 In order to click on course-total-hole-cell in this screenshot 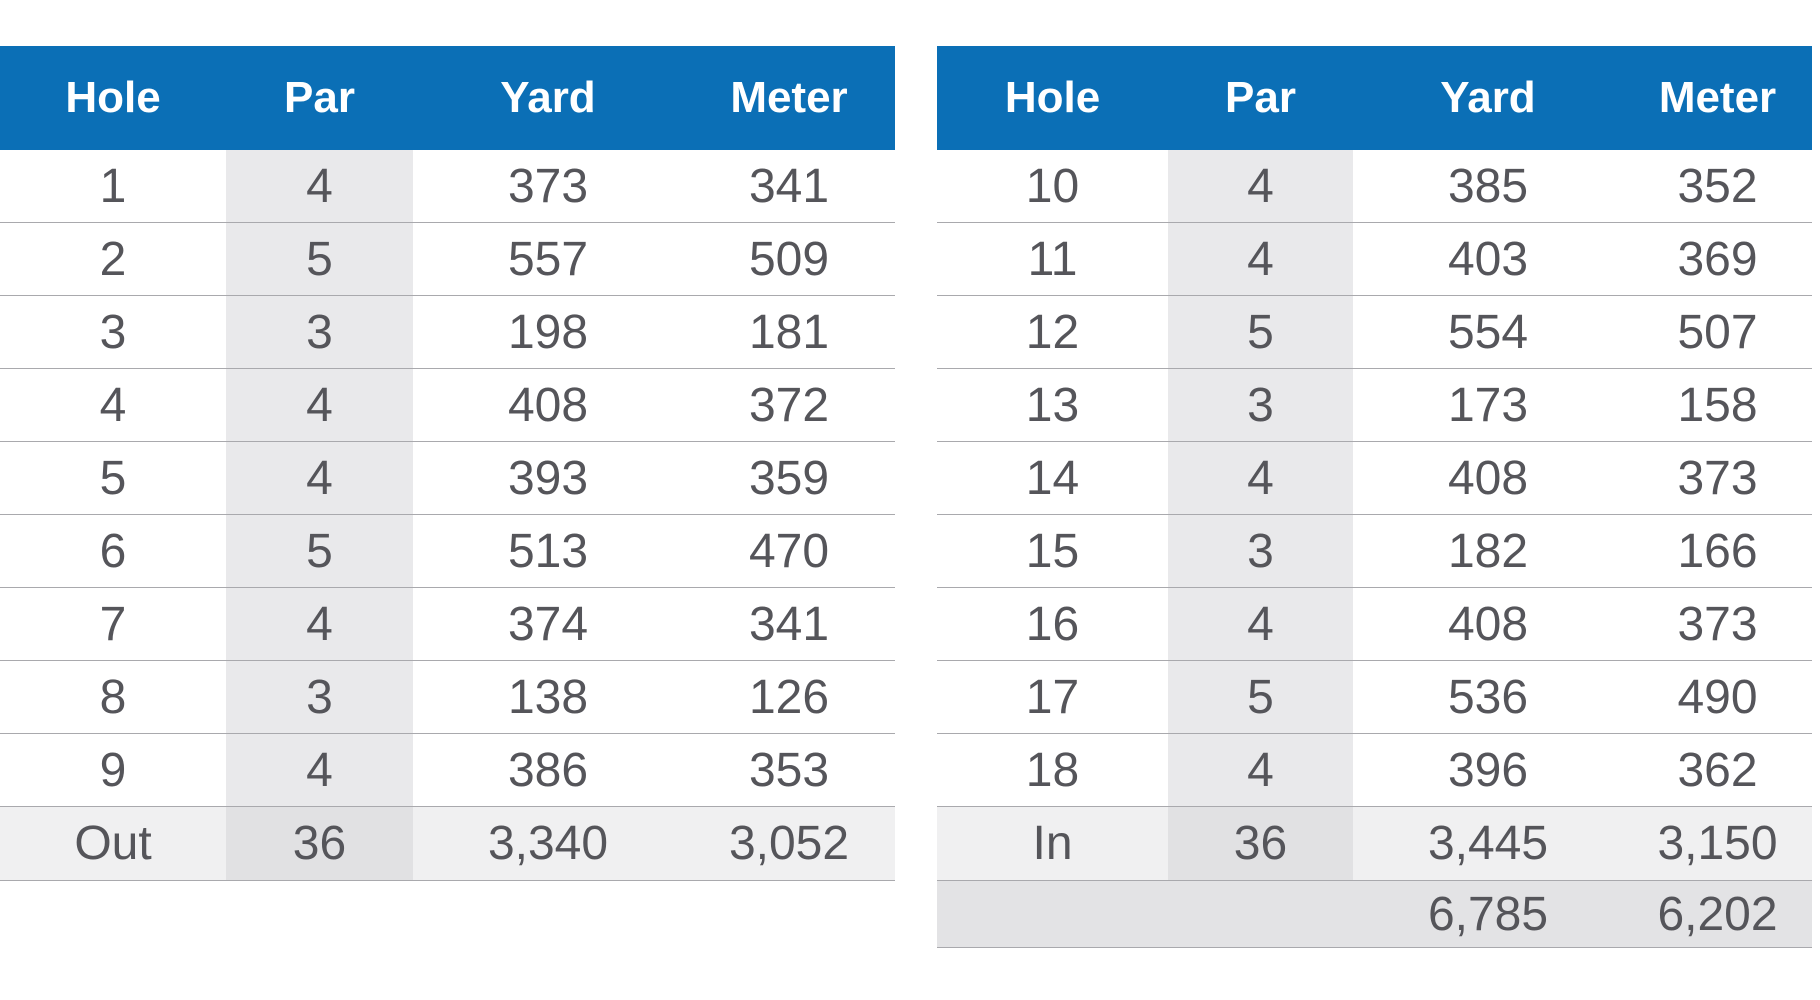, I will do `click(1052, 914)`.